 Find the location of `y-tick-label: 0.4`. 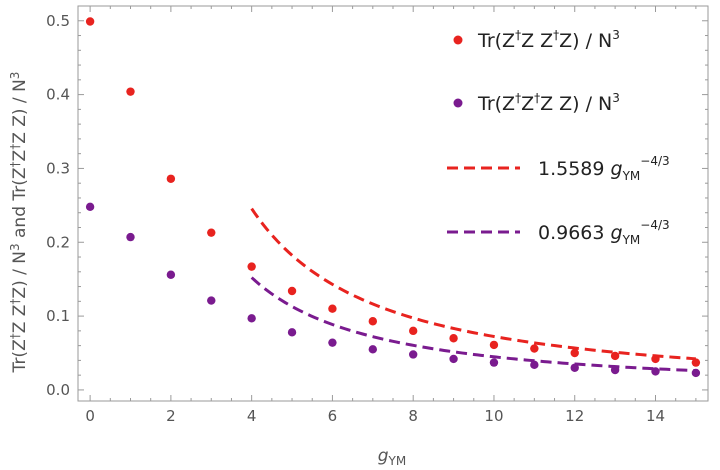

y-tick-label: 0.4 is located at coordinates (58, 95).